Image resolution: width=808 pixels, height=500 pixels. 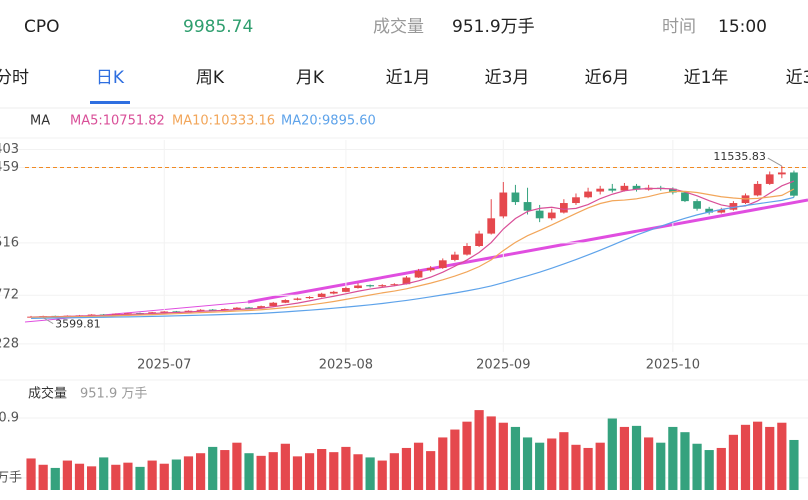 What do you see at coordinates (164, 365) in the screenshot?
I see `x-tick-label: 2025-07` at bounding box center [164, 365].